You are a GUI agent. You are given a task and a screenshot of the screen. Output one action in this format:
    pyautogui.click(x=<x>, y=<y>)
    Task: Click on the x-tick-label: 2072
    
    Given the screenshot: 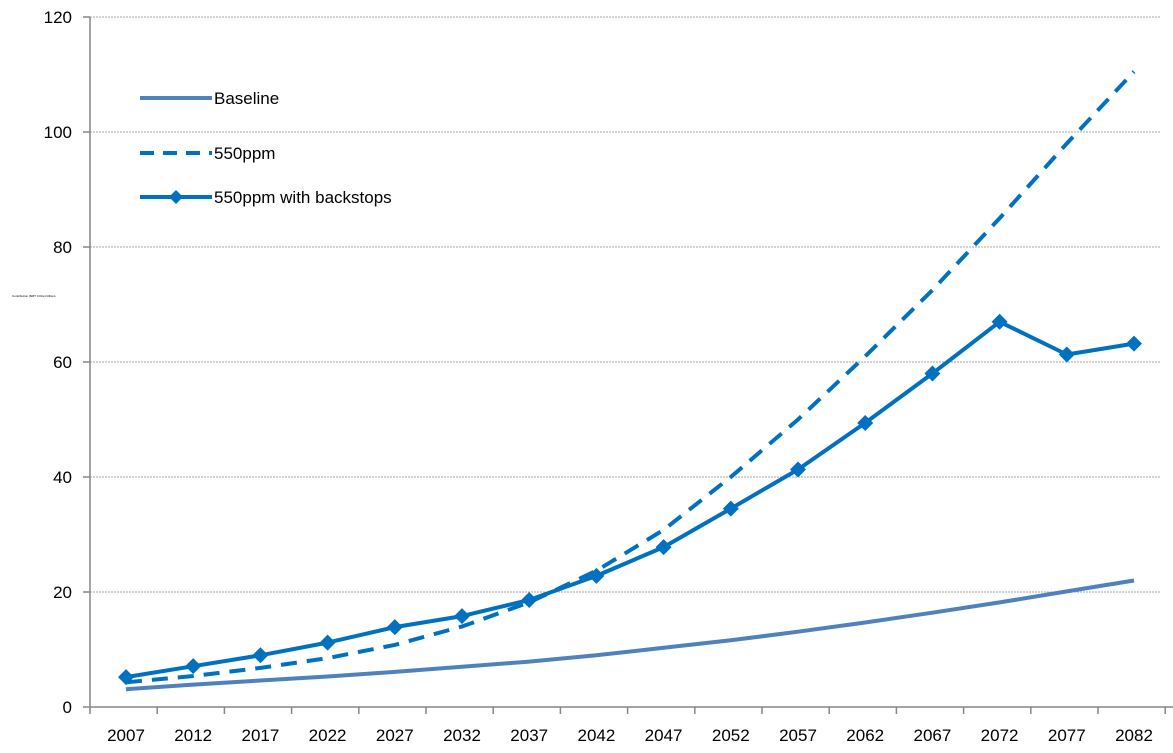 What is the action you would take?
    pyautogui.click(x=1000, y=735)
    